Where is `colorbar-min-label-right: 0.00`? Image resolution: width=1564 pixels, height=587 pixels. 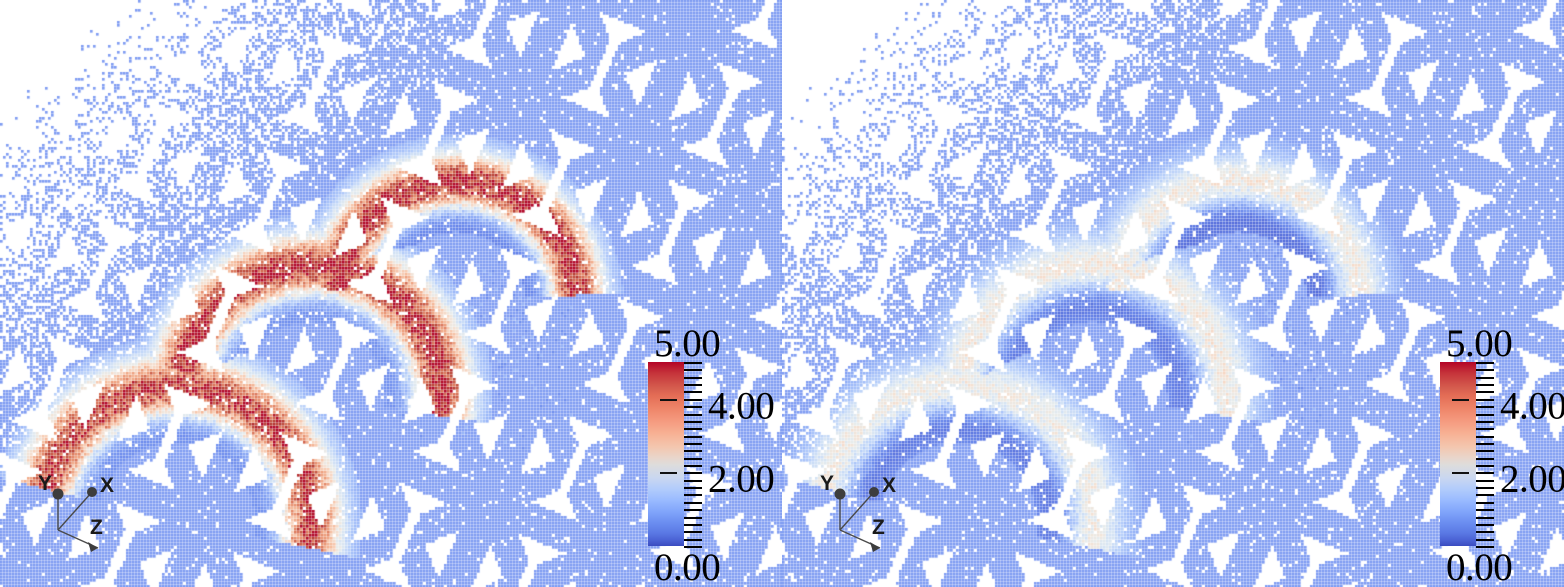
colorbar-min-label-right: 0.00 is located at coordinates (1479, 566).